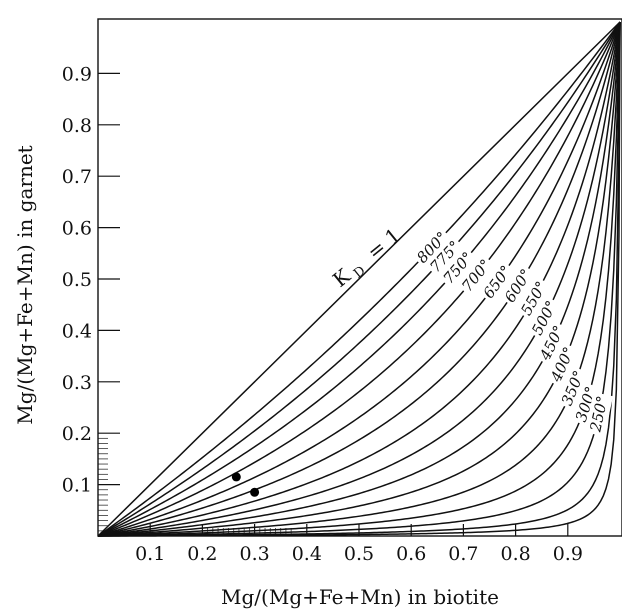  What do you see at coordinates (360, 597) in the screenshot?
I see `x-axis-title: Mg/(Mg+Fe+Mn) in biotite` at bounding box center [360, 597].